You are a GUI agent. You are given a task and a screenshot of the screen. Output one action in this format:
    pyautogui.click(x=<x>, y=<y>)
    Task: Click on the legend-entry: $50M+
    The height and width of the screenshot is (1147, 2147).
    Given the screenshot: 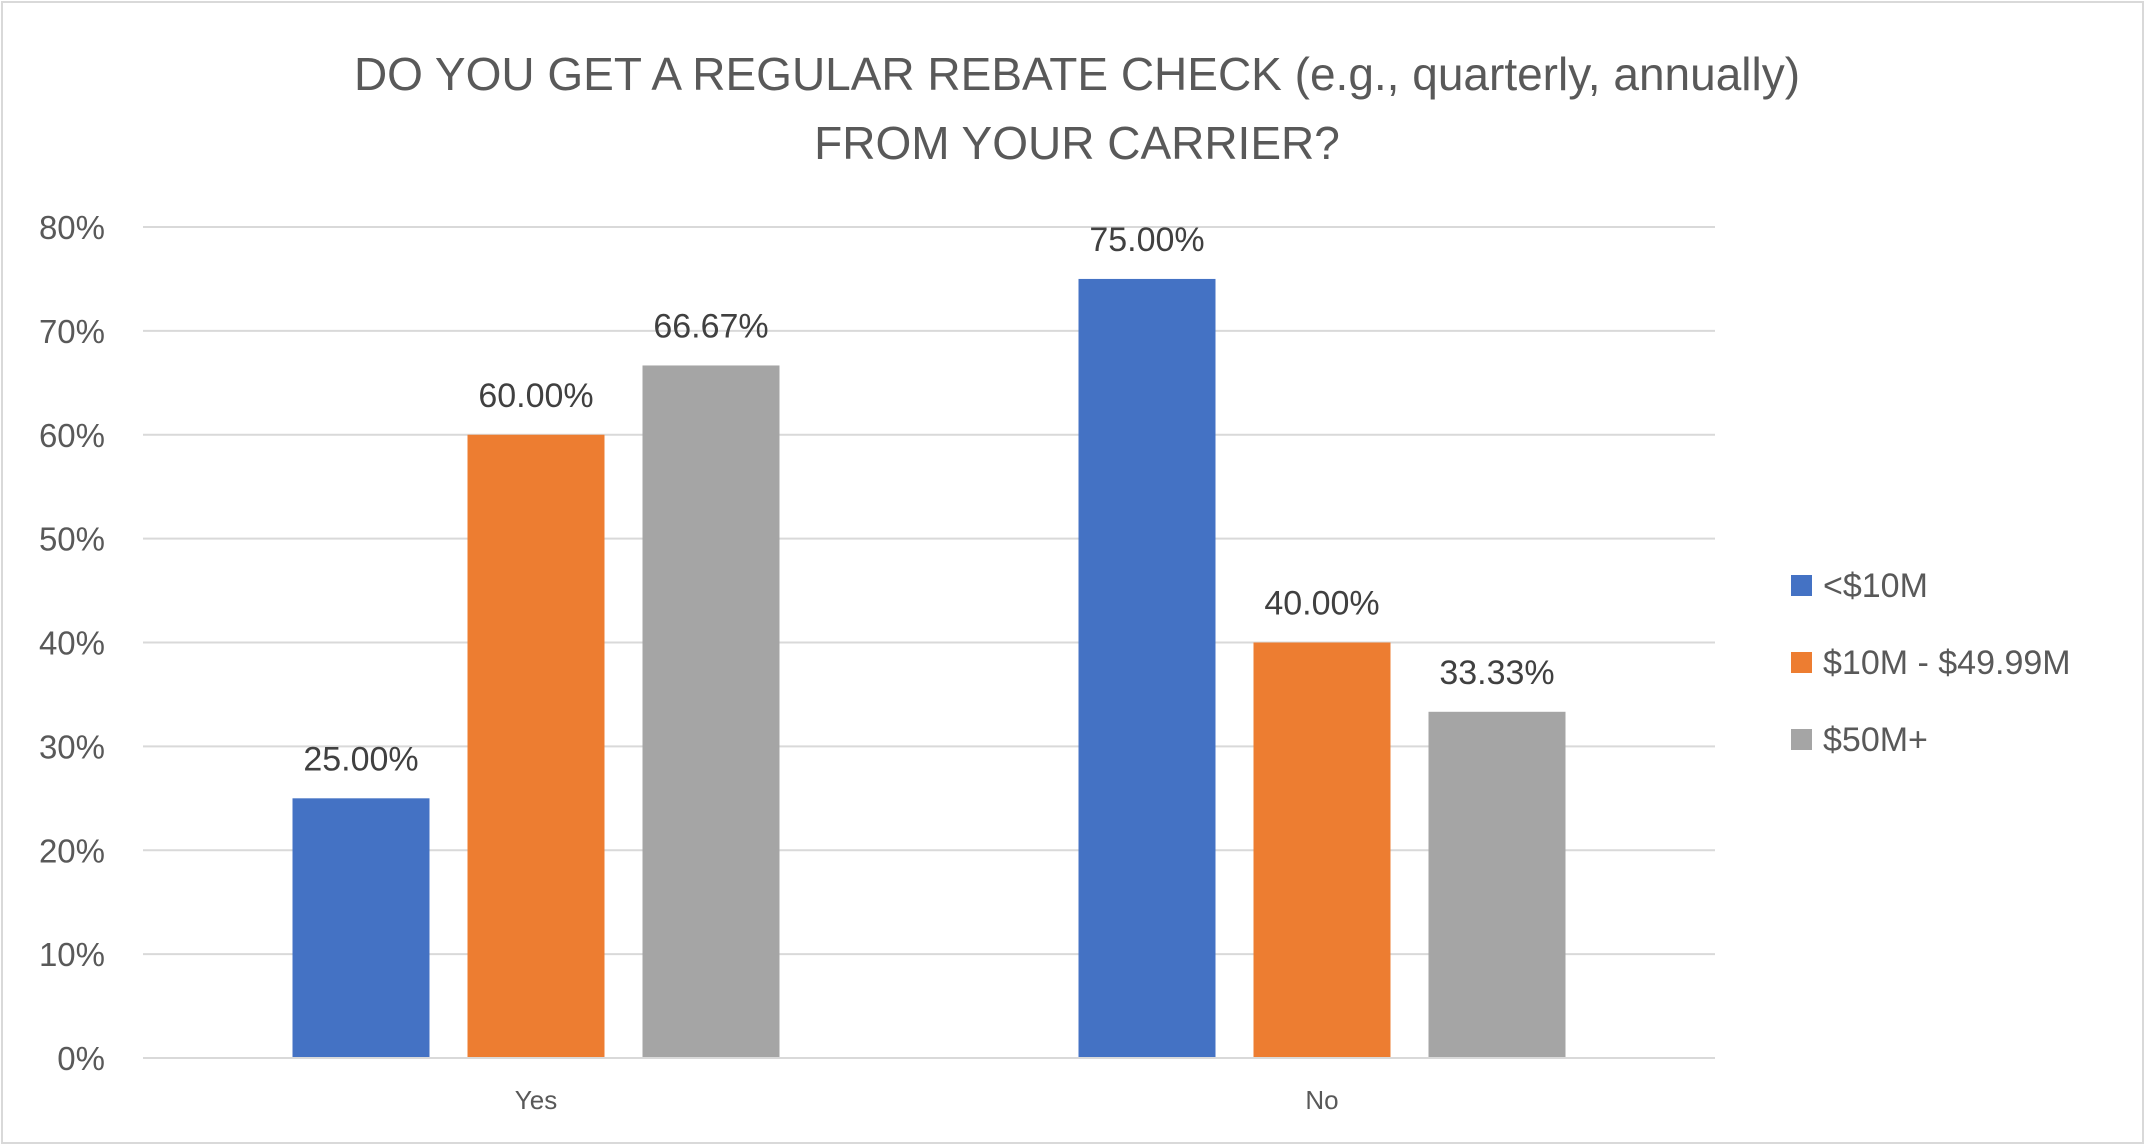 What is the action you would take?
    pyautogui.click(x=1875, y=740)
    